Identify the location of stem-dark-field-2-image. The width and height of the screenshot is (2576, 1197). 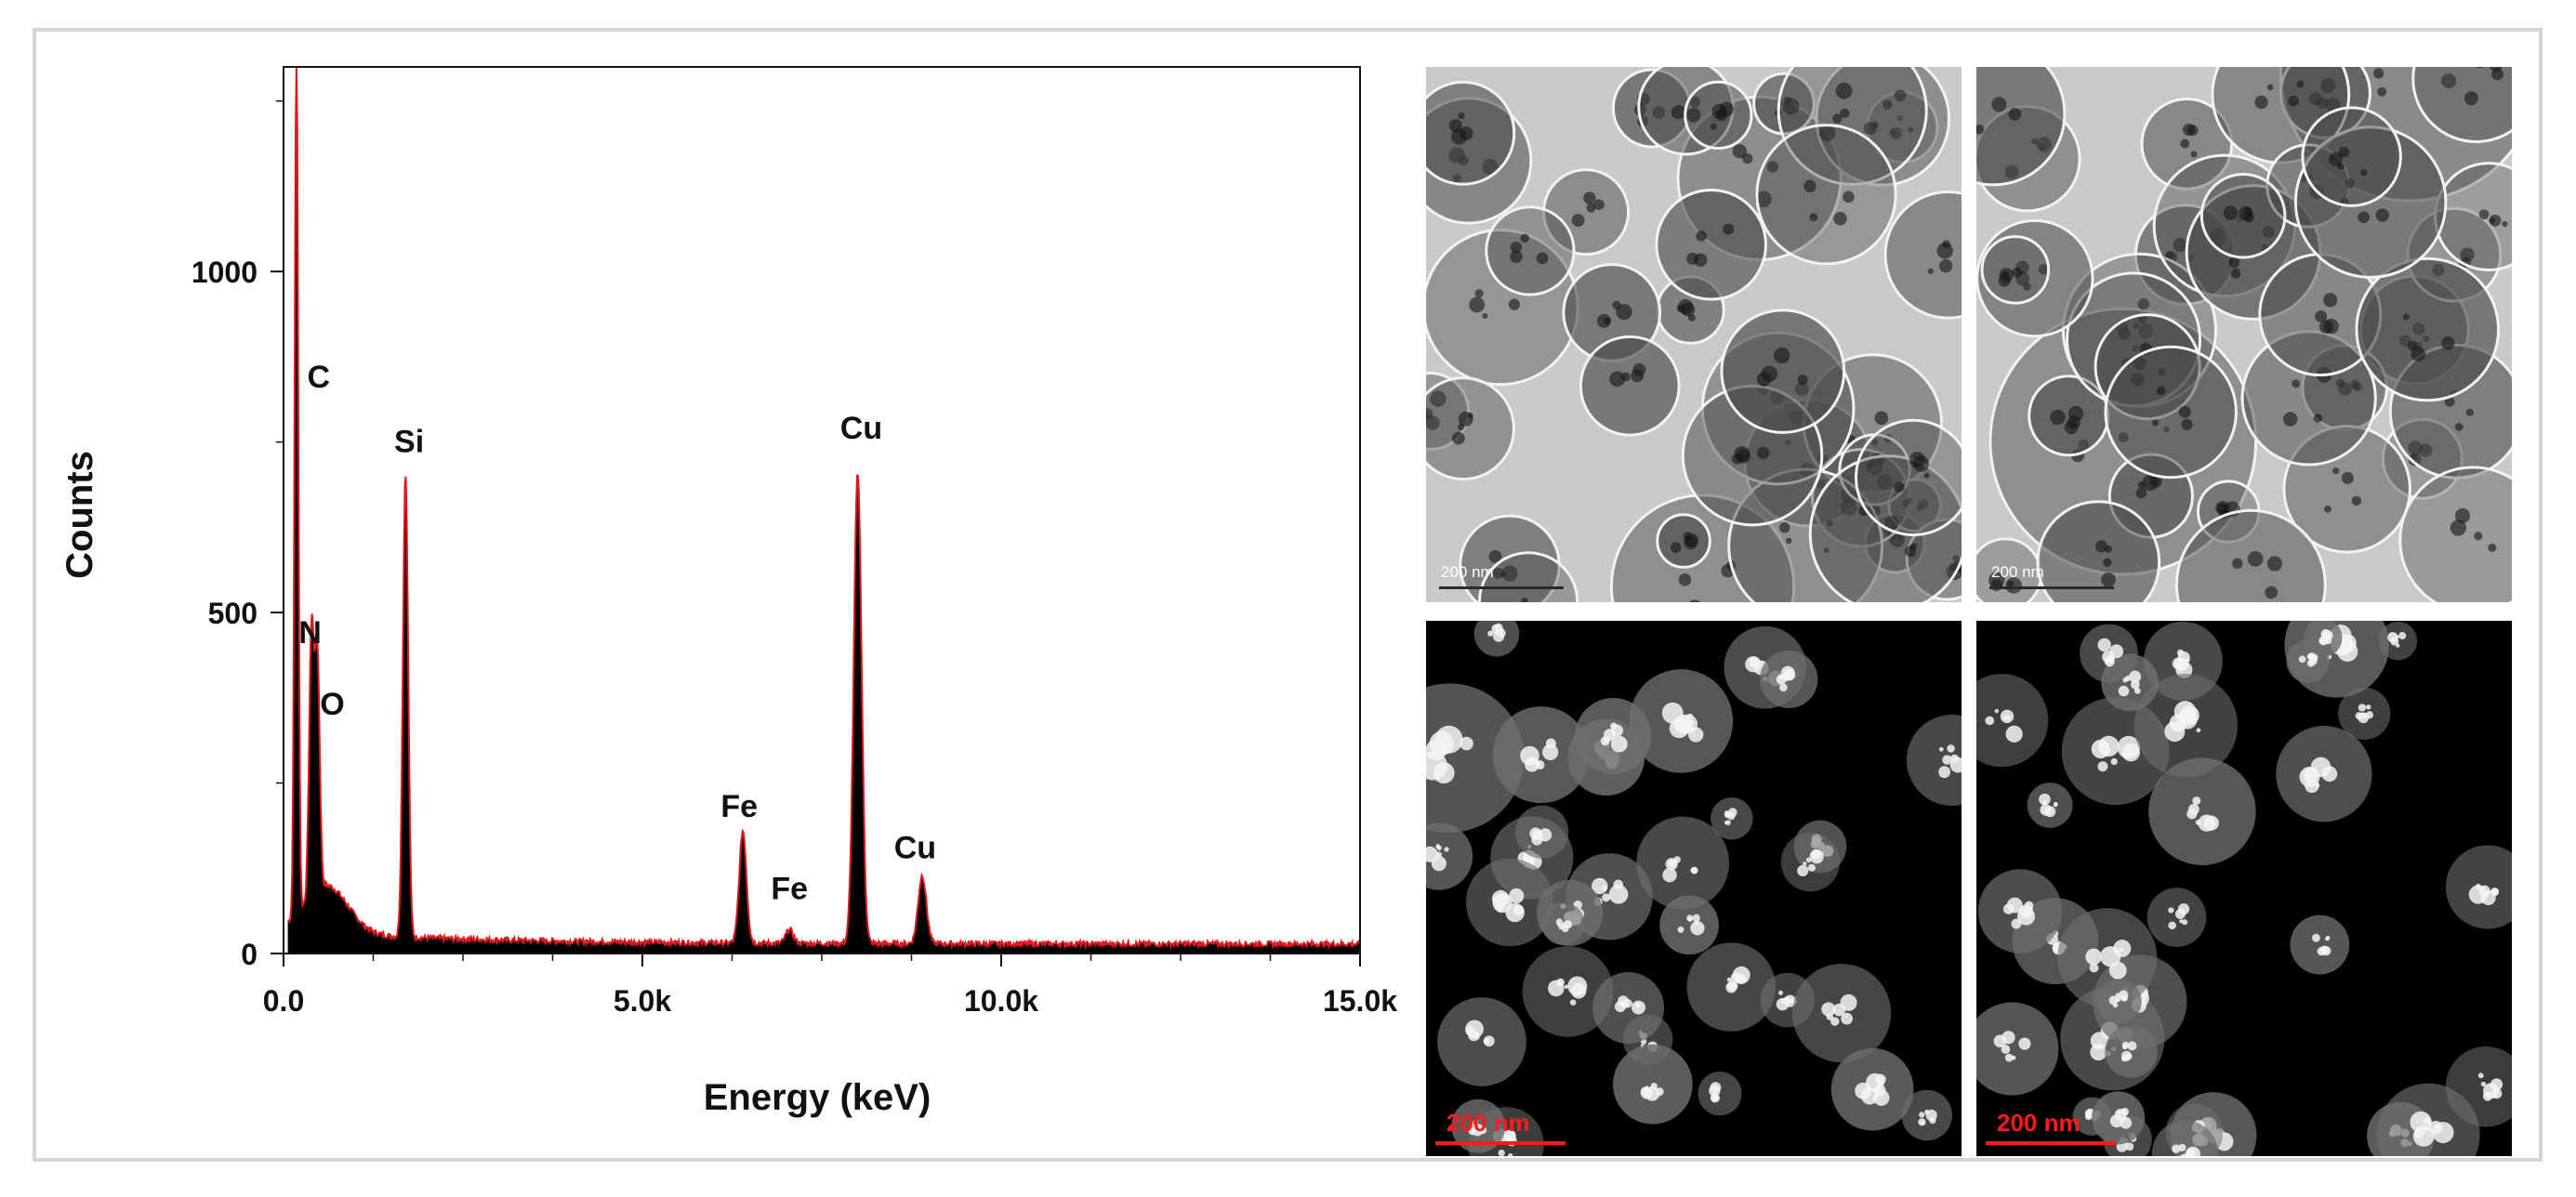
(2244, 888).